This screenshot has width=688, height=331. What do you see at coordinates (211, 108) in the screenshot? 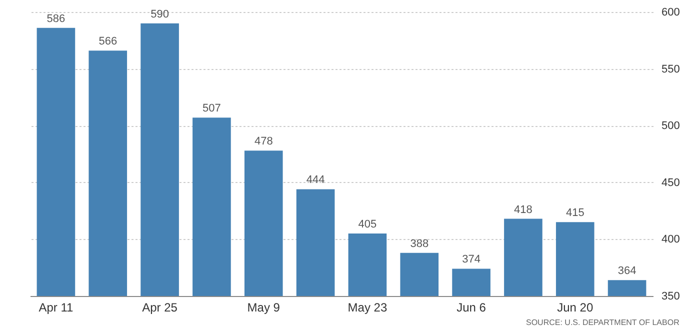
I see `data-label: 507` at bounding box center [211, 108].